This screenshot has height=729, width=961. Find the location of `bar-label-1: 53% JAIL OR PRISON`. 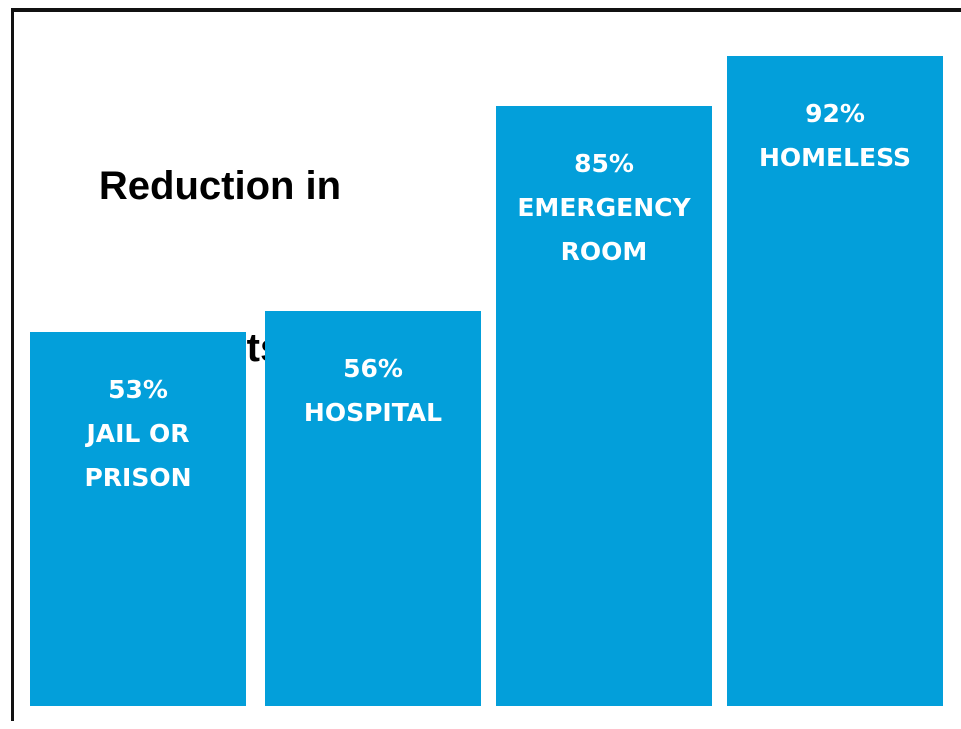

bar-label-1: 53% JAIL OR PRISON is located at coordinates (138, 434).